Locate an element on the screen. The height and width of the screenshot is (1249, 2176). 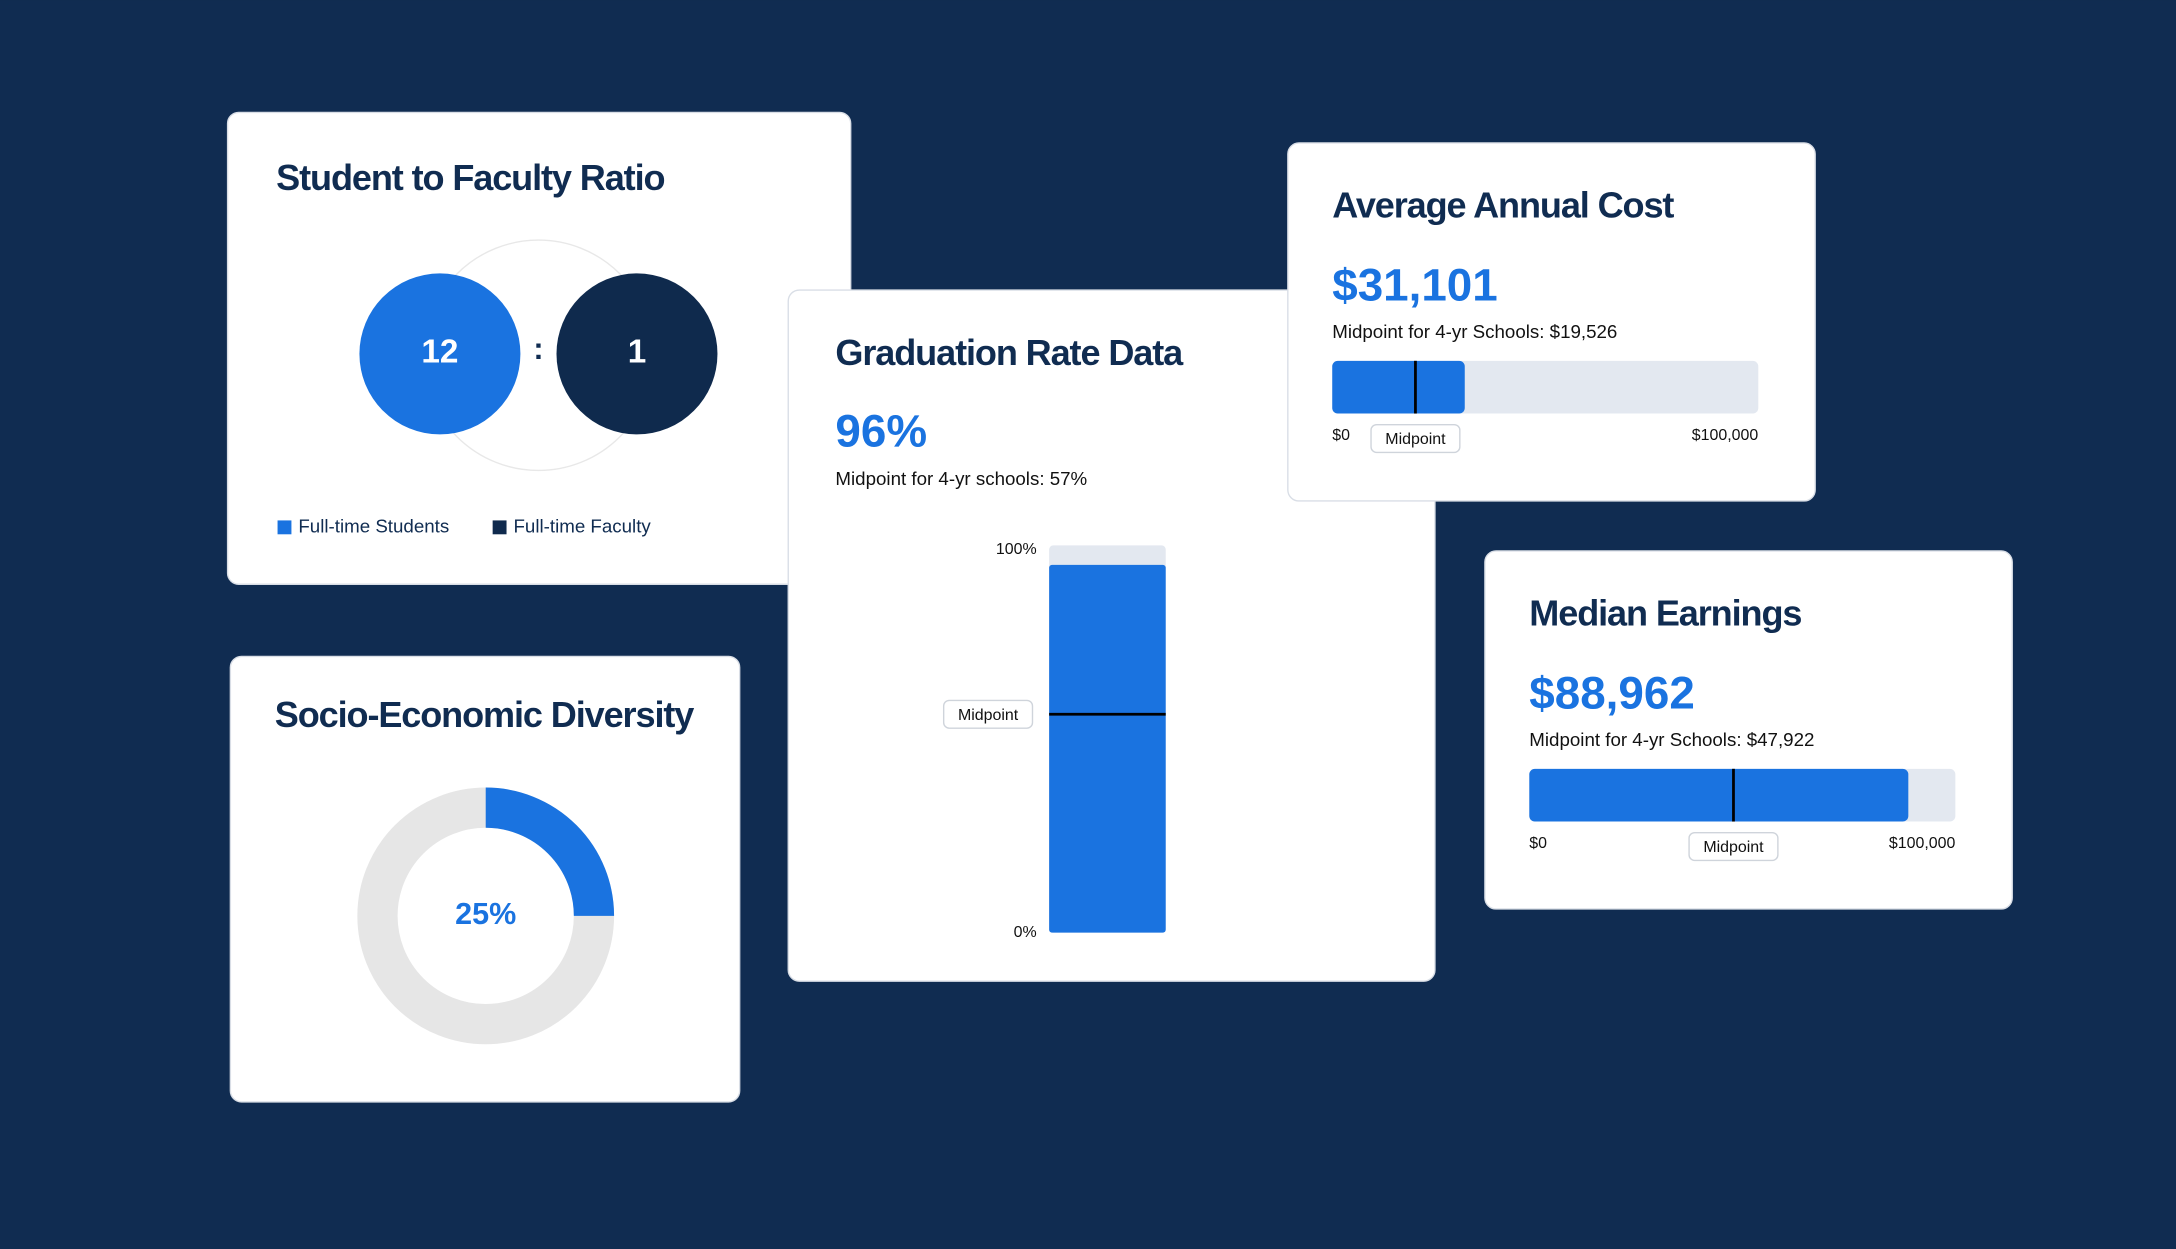
legend-label: Full-time Students is located at coordinates (373, 525).